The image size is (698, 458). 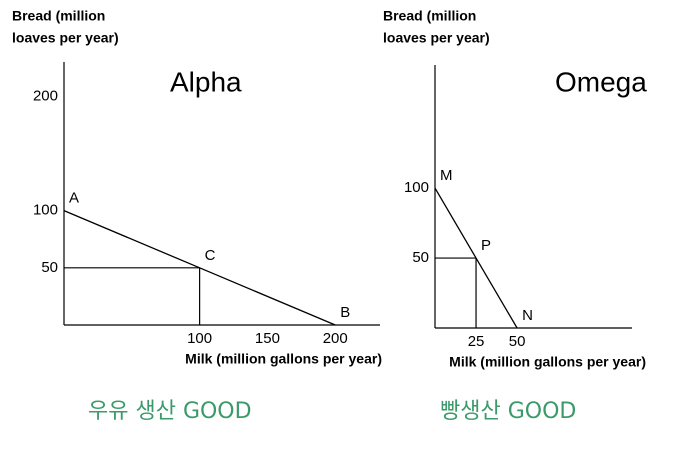 I want to click on annotation: 우유 생산 GOOD, so click(x=170, y=411).